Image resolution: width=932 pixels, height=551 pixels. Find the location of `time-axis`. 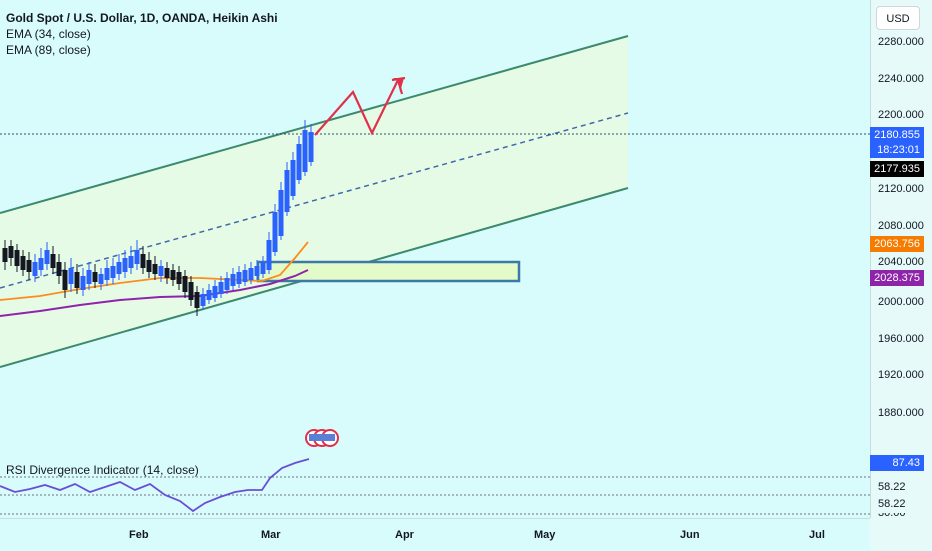

time-axis is located at coordinates (435, 534).